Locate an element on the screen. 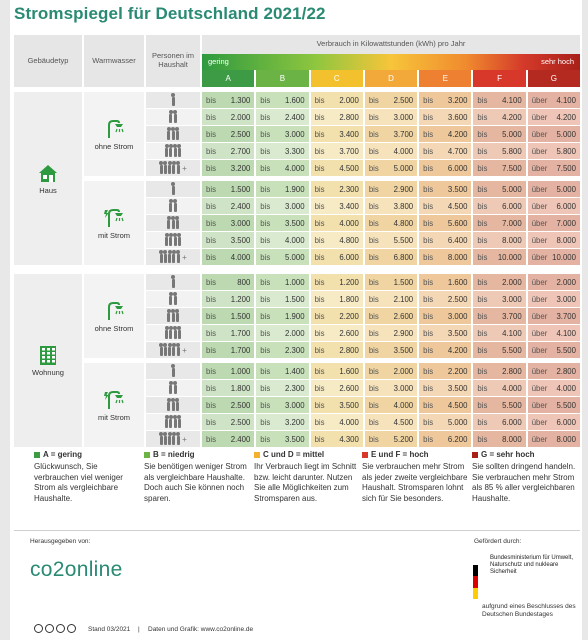  value-cell: bis 7.500 is located at coordinates (499, 168).